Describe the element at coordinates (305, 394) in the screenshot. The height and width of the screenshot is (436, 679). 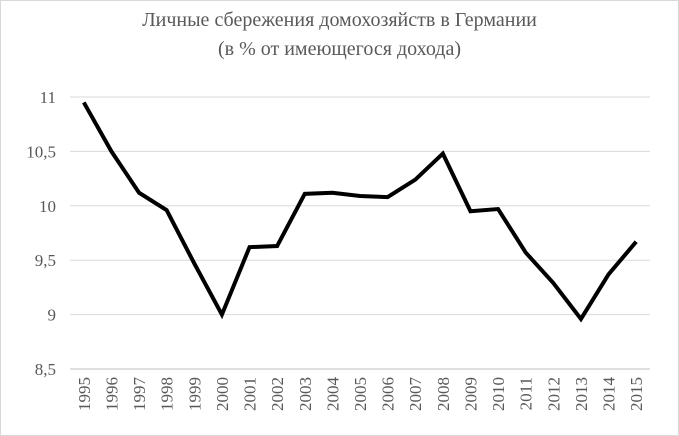
I see `x-tick-label: 2003` at that location.